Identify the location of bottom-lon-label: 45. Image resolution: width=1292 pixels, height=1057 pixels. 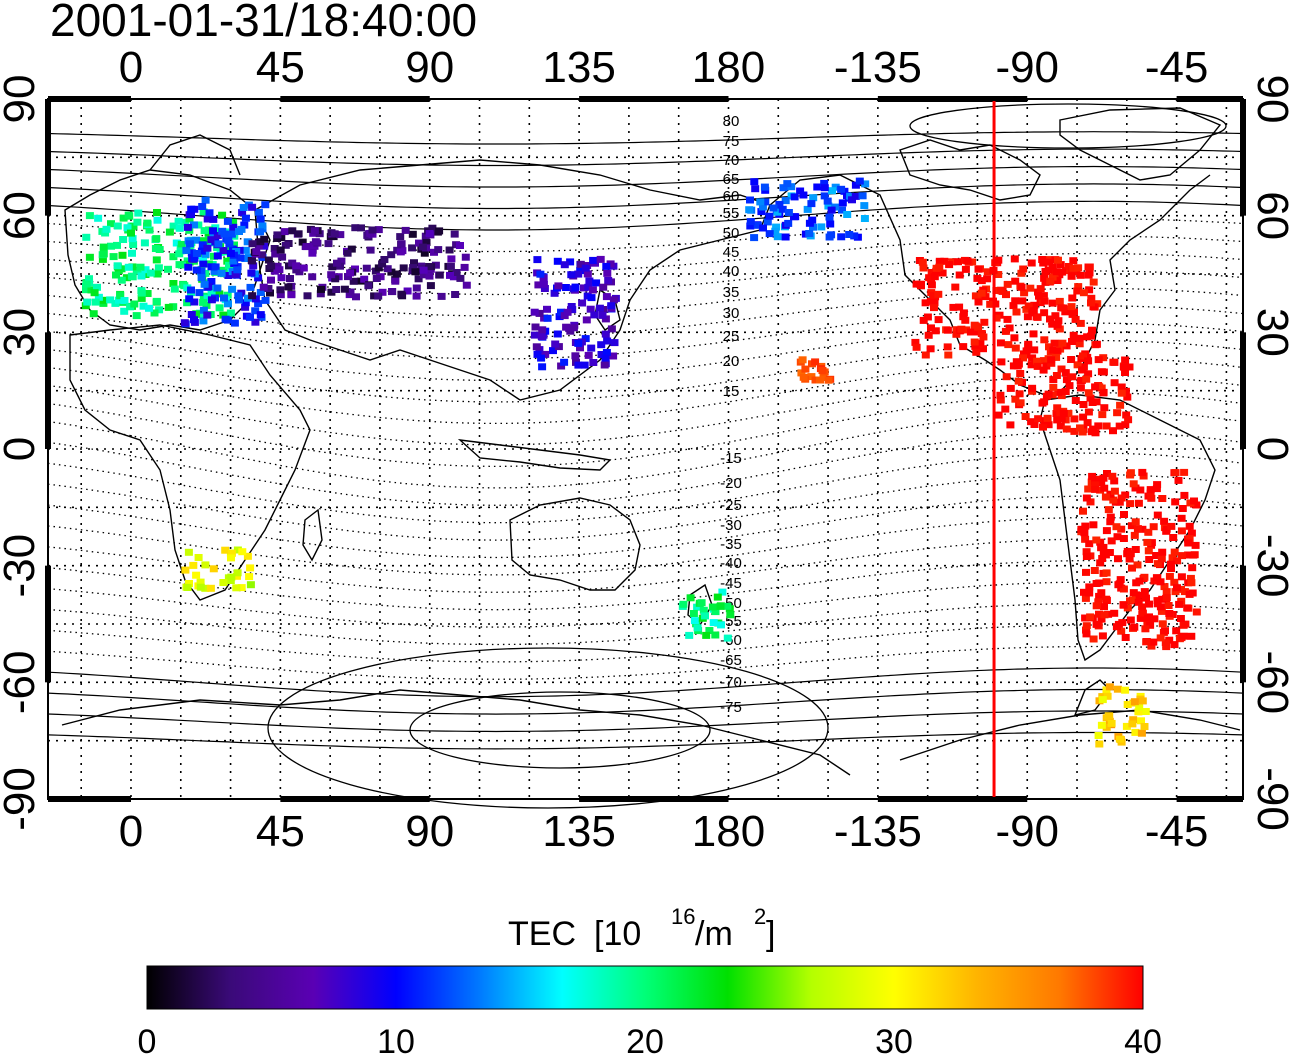
(280, 831).